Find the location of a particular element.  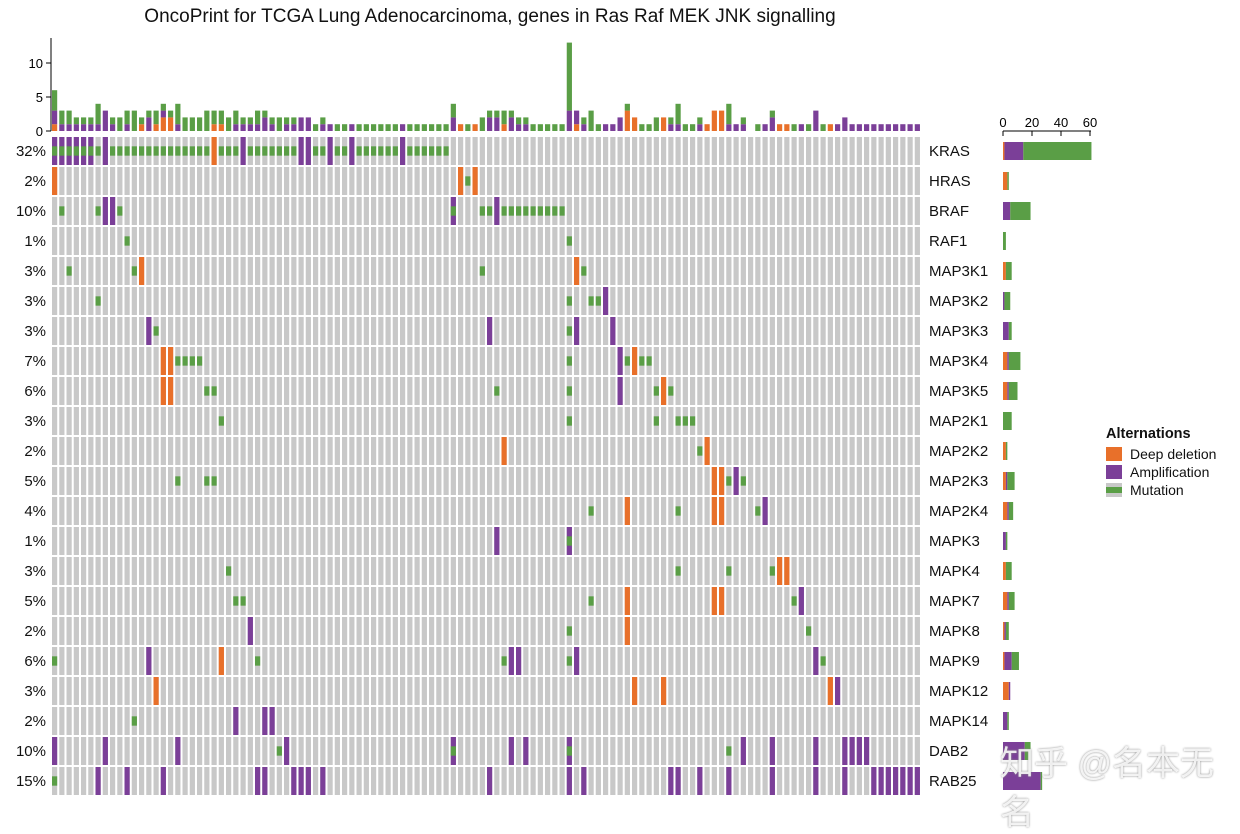

deletion-swatch is located at coordinates (1114, 454).